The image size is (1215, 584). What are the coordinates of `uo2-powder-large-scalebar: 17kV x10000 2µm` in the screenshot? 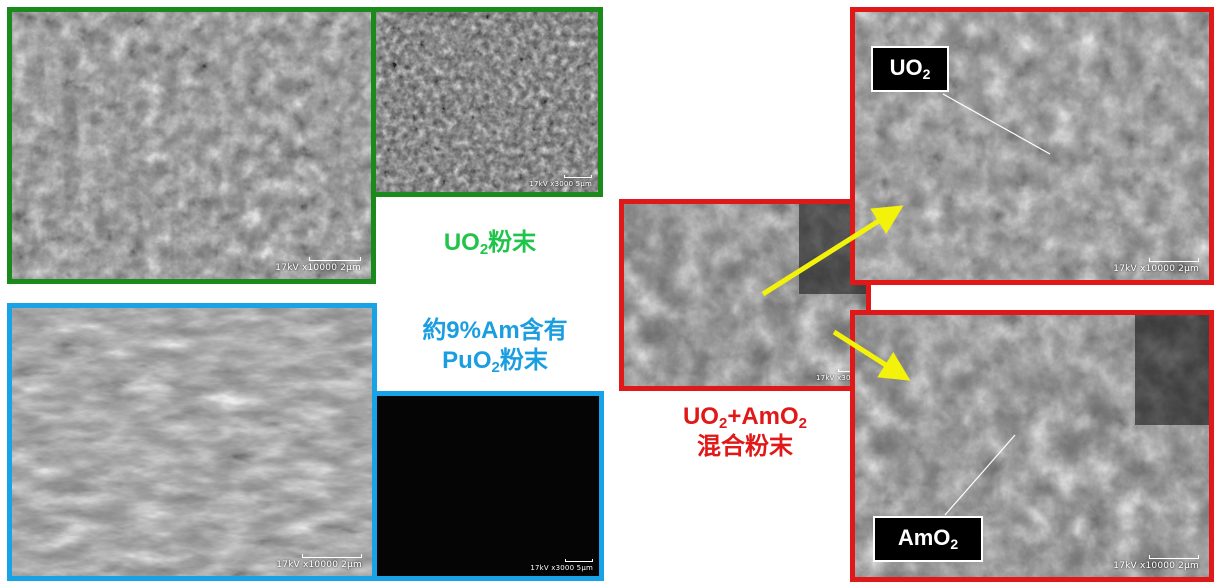 It's located at (318, 265).